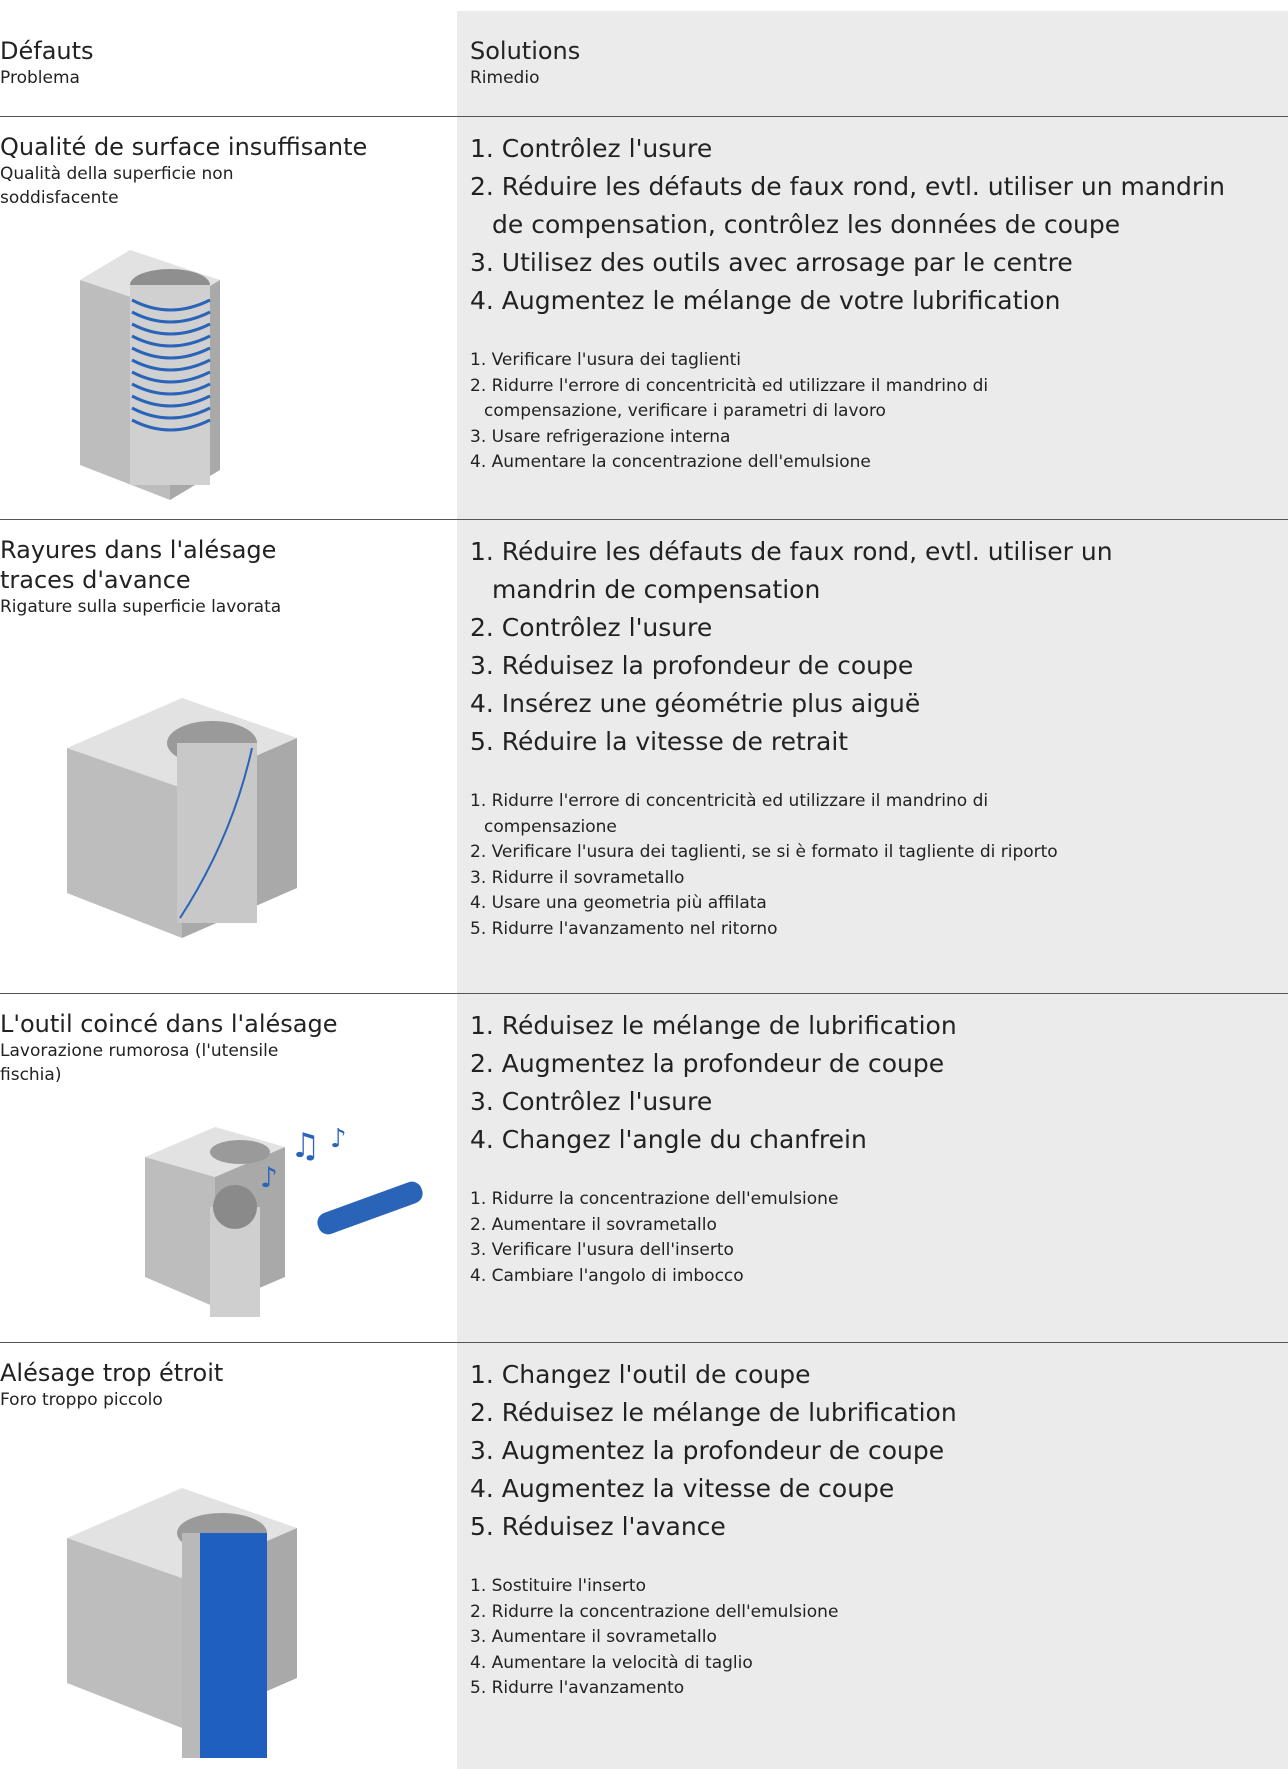 This screenshot has width=1288, height=1769. I want to click on defect-title: Alésage trop étroit, so click(112, 1373).